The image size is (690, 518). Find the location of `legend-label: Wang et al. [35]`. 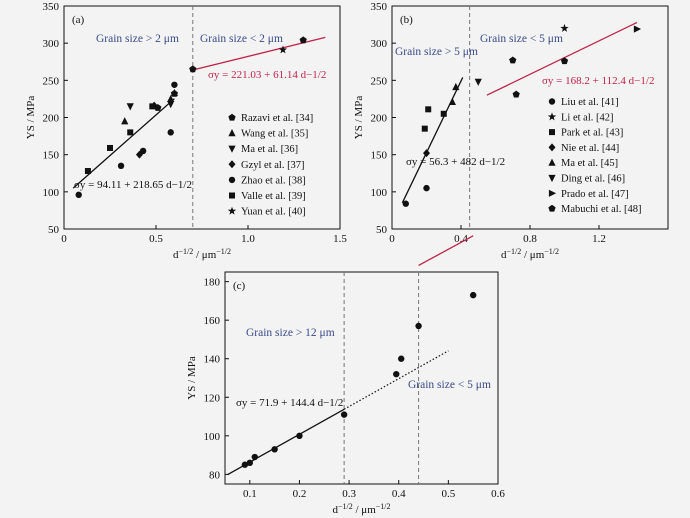

legend-label: Wang et al. [35] is located at coordinates (274, 134).